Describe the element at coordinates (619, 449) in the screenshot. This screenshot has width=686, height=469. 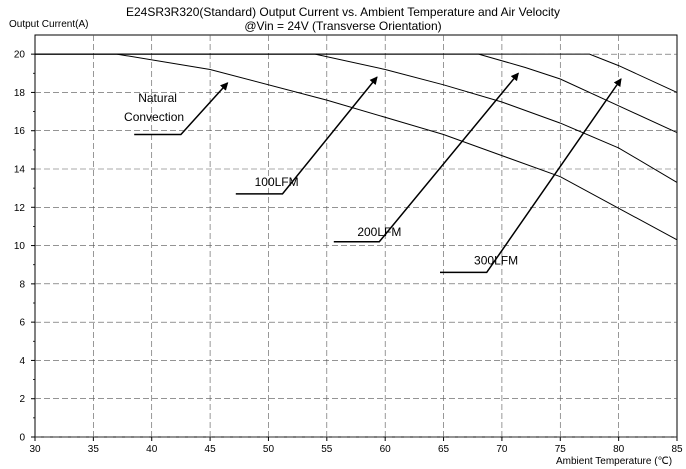
I see `x-tick-label: 80` at that location.